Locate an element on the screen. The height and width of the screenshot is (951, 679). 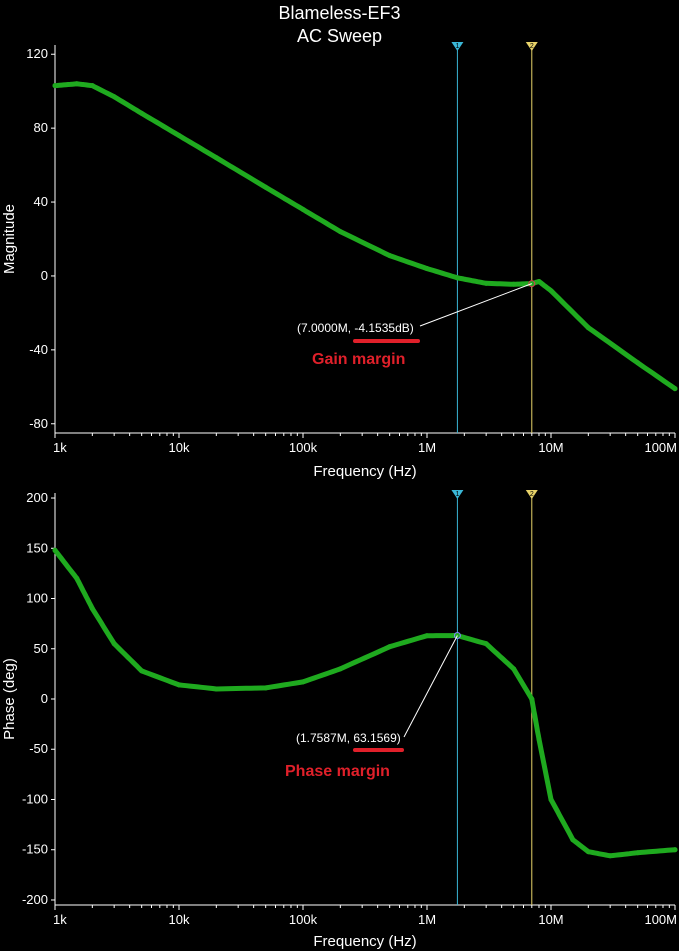
chart-title-line1: Blameless-EF3 is located at coordinates (339, 13).